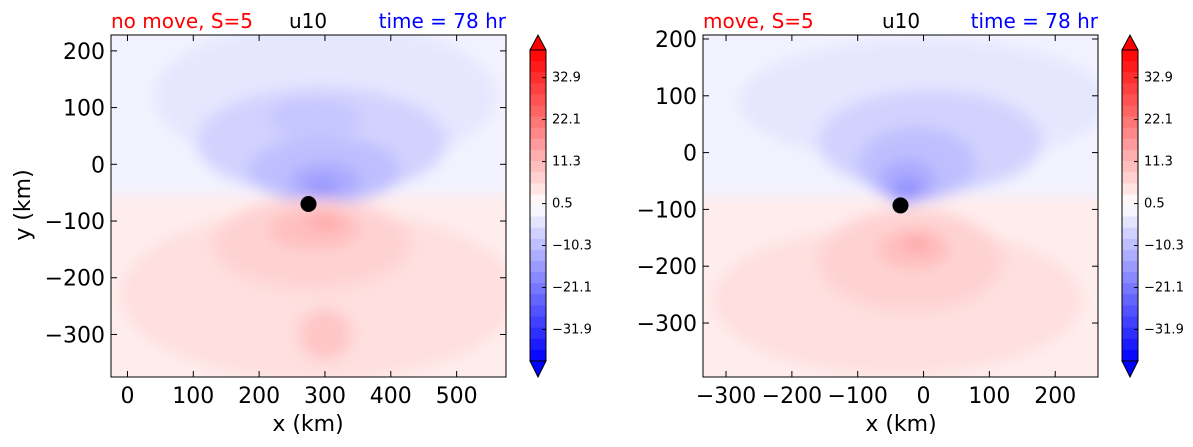 This screenshot has height=447, width=1193. Describe the element at coordinates (1164, 246) in the screenshot. I see `colorbar-tick-label: −10.3` at that location.